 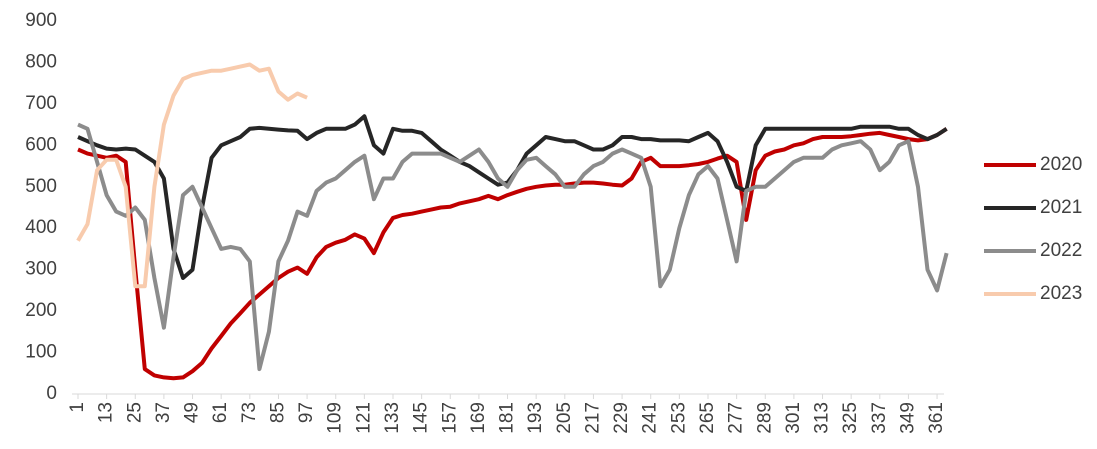 I want to click on x-tick-label: 361, so click(x=936, y=418).